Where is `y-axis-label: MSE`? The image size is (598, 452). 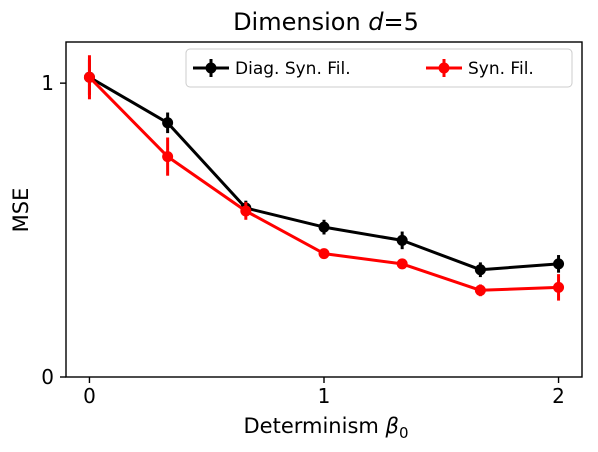
y-axis-label: MSE is located at coordinates (21, 210).